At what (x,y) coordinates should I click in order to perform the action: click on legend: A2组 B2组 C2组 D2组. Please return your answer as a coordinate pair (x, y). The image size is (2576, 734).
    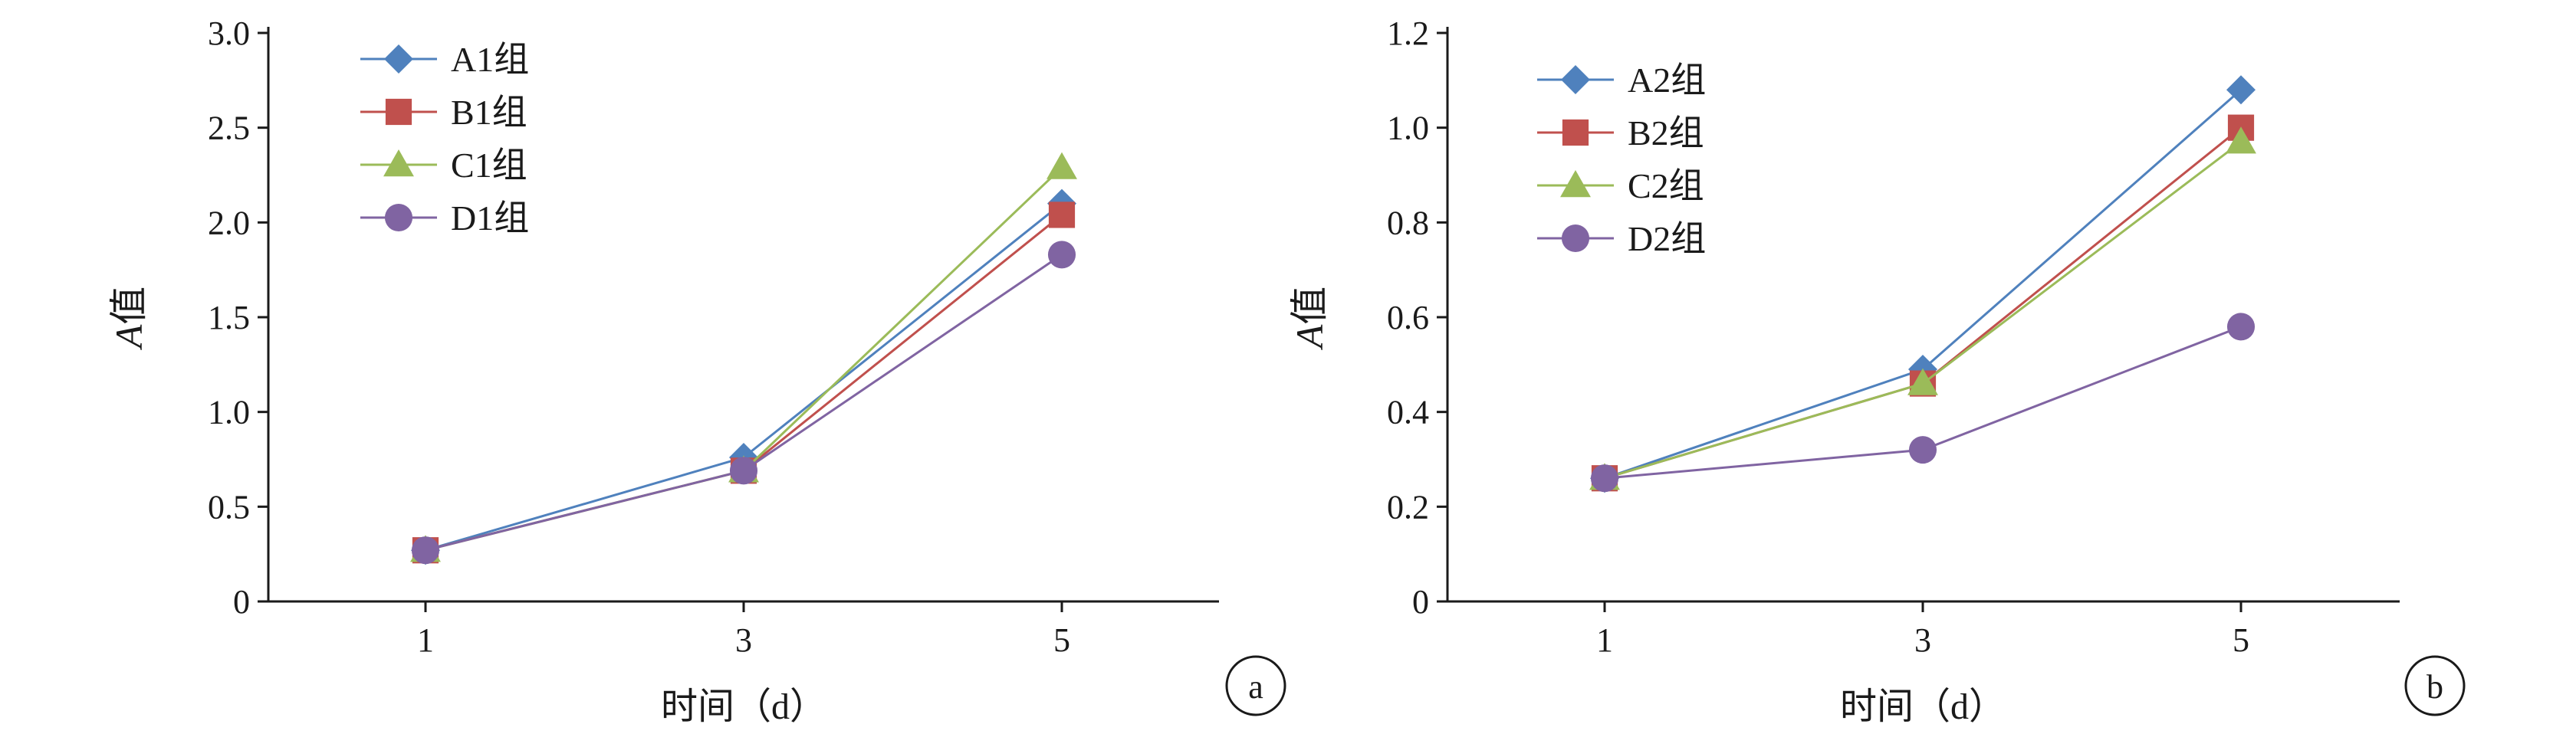
    Looking at the image, I should click on (1621, 159).